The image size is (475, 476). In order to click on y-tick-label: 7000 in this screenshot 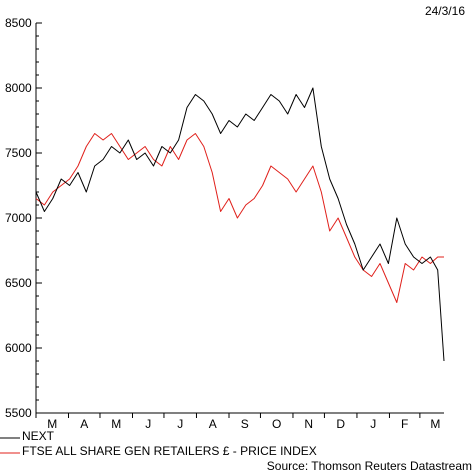, I will do `click(18, 218)`.